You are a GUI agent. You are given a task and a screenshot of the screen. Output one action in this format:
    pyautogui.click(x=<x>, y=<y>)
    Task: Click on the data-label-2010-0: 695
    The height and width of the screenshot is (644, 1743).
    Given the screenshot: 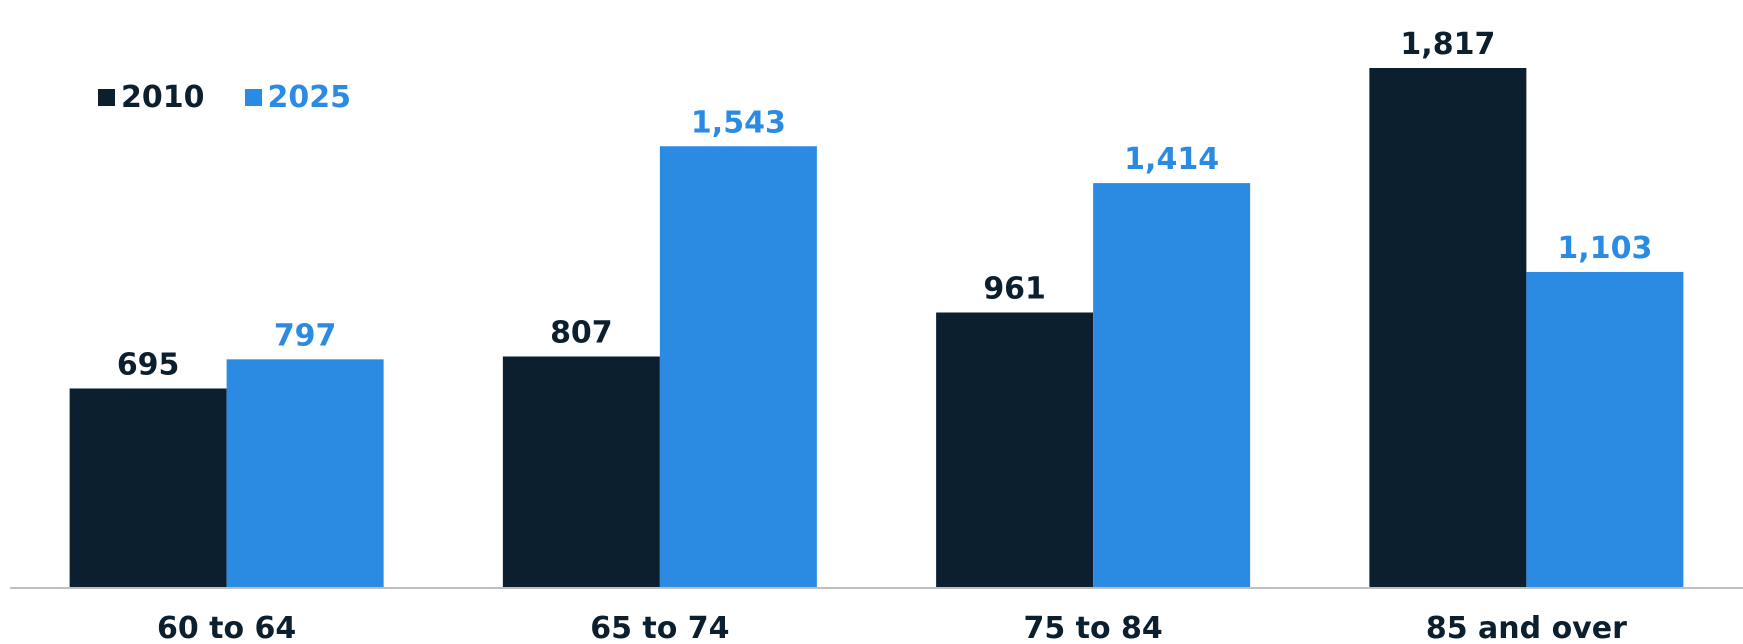 What is the action you would take?
    pyautogui.click(x=148, y=364)
    